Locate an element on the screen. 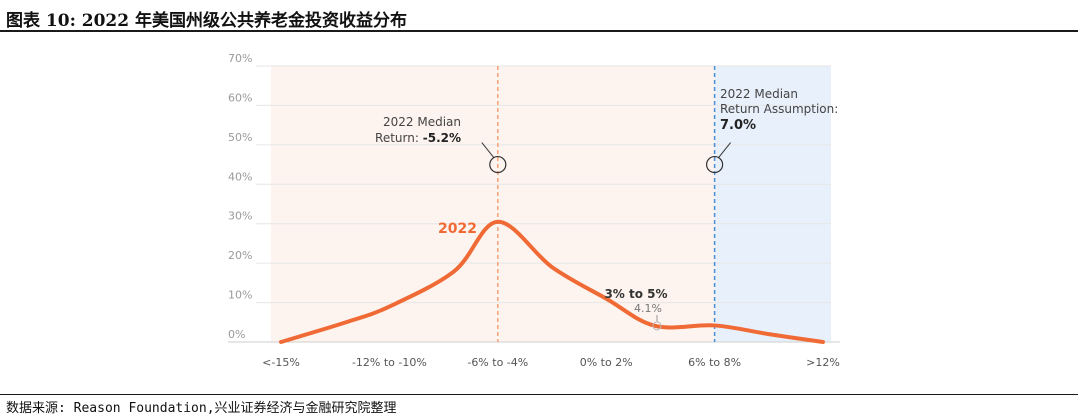  y-tick-label: 50% is located at coordinates (240, 137).